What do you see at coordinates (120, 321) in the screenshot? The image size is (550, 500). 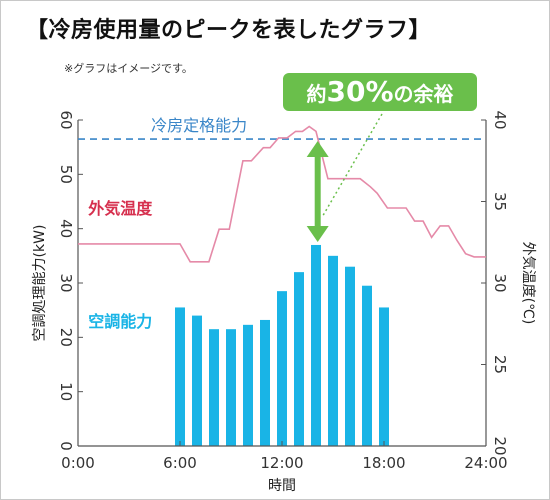 I see `bar-series-label: 空調能力` at bounding box center [120, 321].